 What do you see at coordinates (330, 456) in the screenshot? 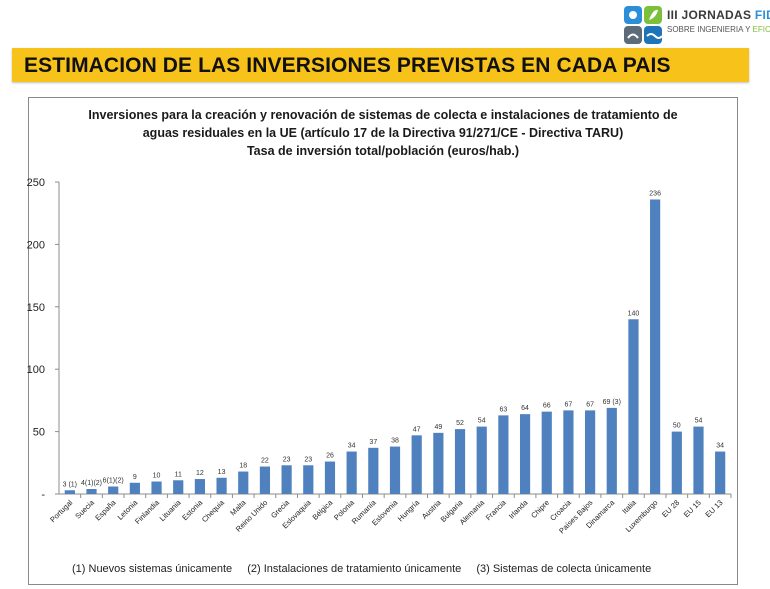
I see `data-label: 26` at bounding box center [330, 456].